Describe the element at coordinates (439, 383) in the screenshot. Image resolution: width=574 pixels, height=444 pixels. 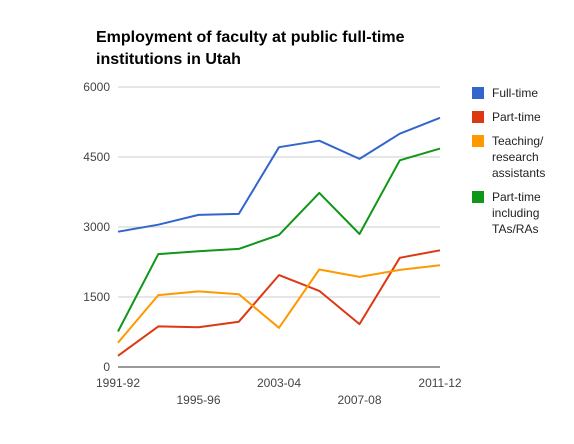
I see `x-tick-label: 2011-12` at that location.